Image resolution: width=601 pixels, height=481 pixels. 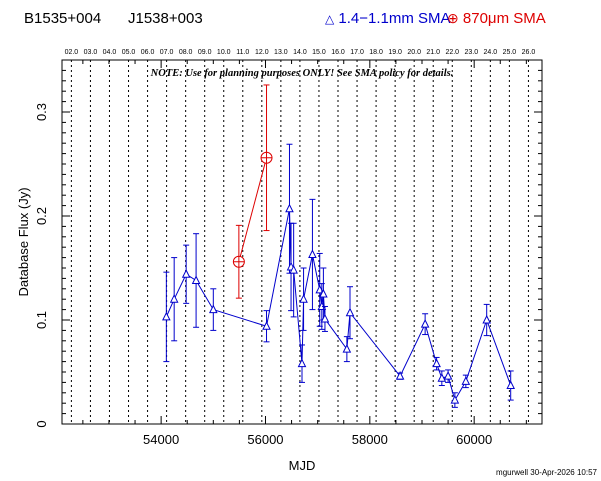 I want to click on top-axis-tick-label: 09.0, so click(x=205, y=52).